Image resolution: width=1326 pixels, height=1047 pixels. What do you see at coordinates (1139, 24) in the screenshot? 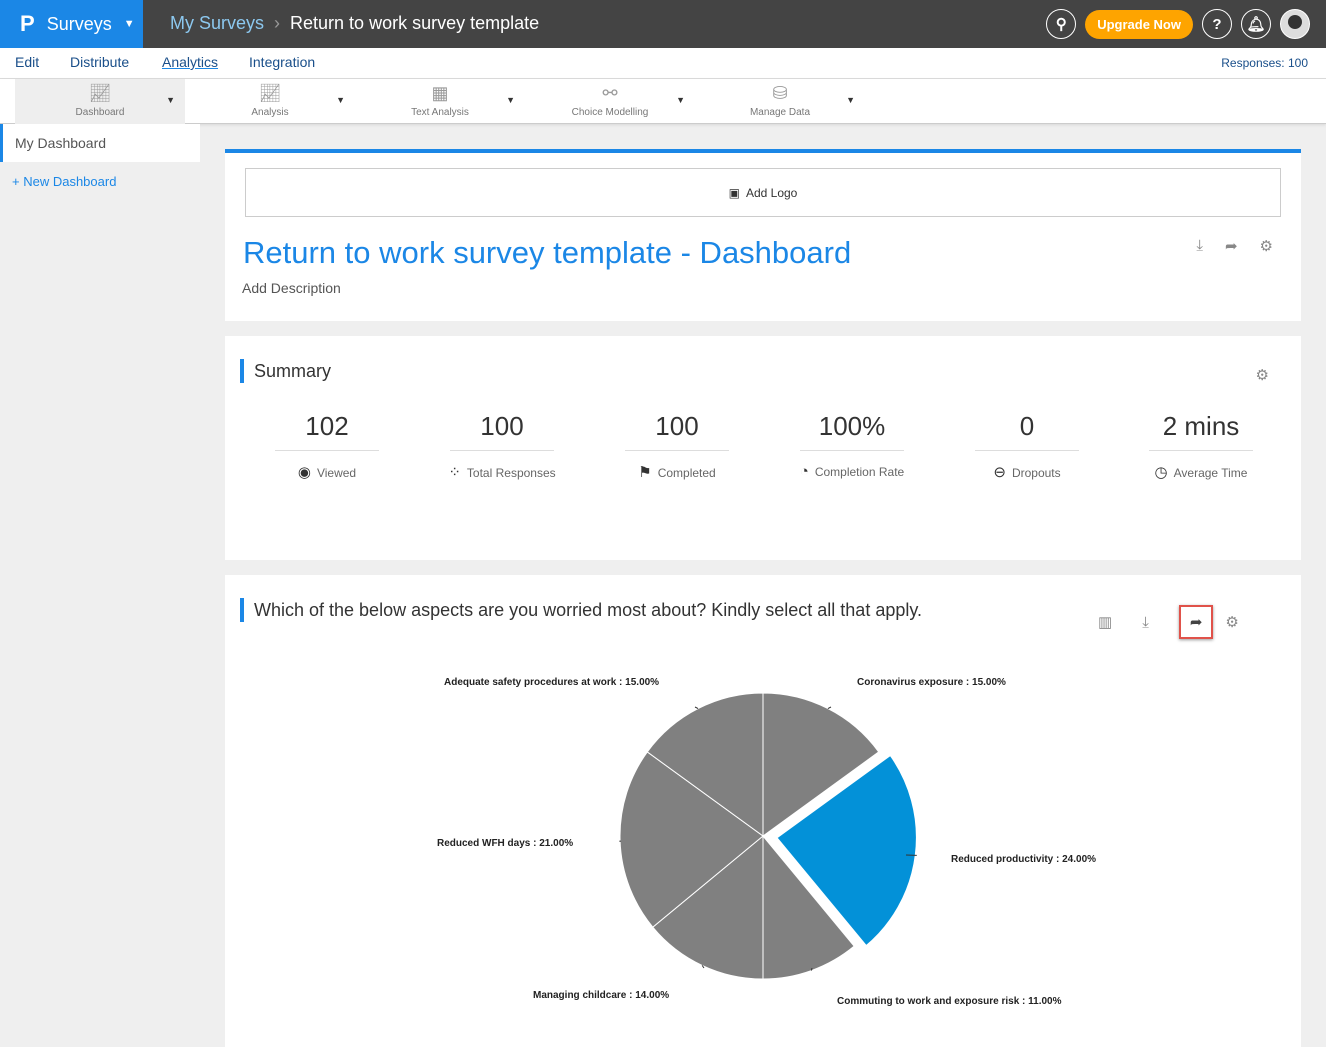
I see `upgrade-button: Upgrade Now` at bounding box center [1139, 24].